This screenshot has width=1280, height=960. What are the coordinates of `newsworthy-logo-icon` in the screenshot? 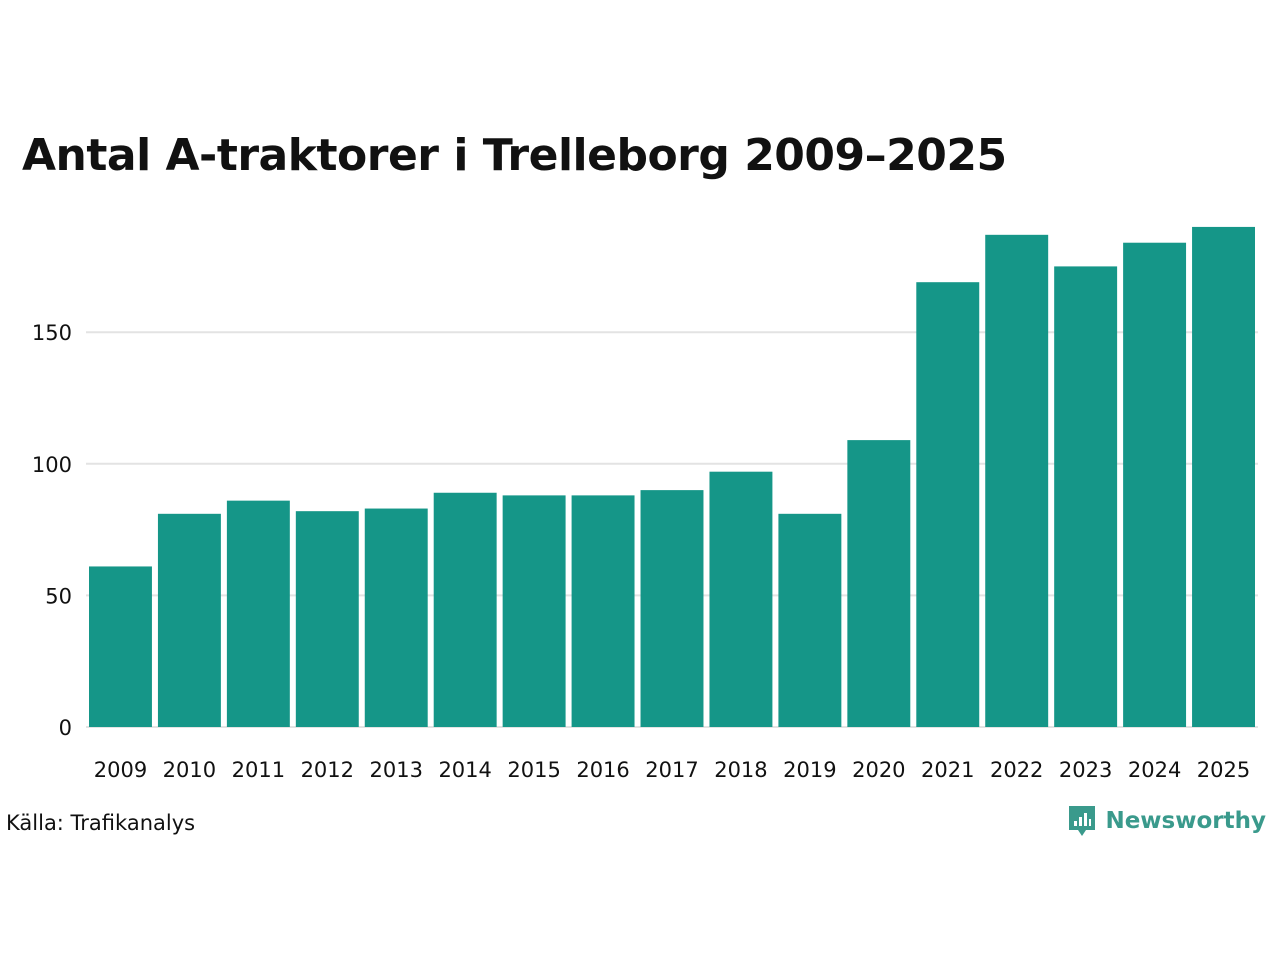 It's located at (1082, 821).